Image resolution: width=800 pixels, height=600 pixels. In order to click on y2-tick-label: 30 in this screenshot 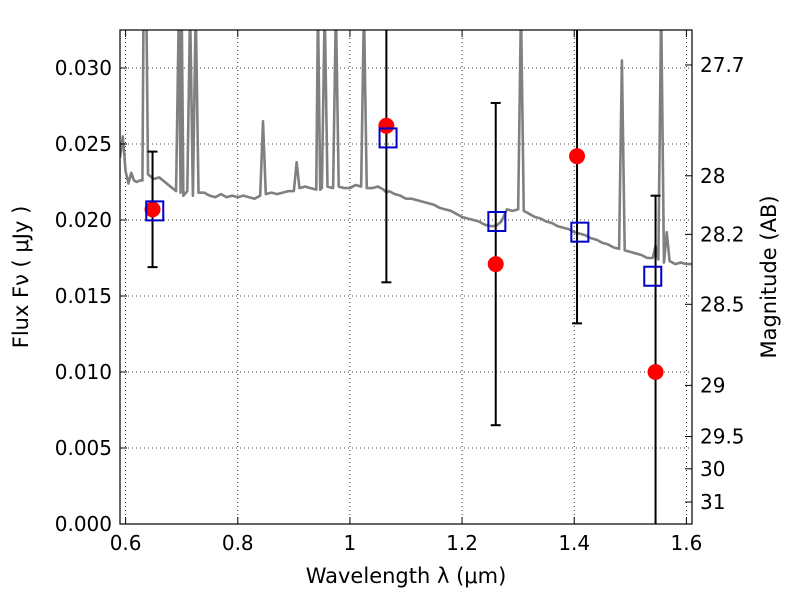, I will do `click(712, 469)`.